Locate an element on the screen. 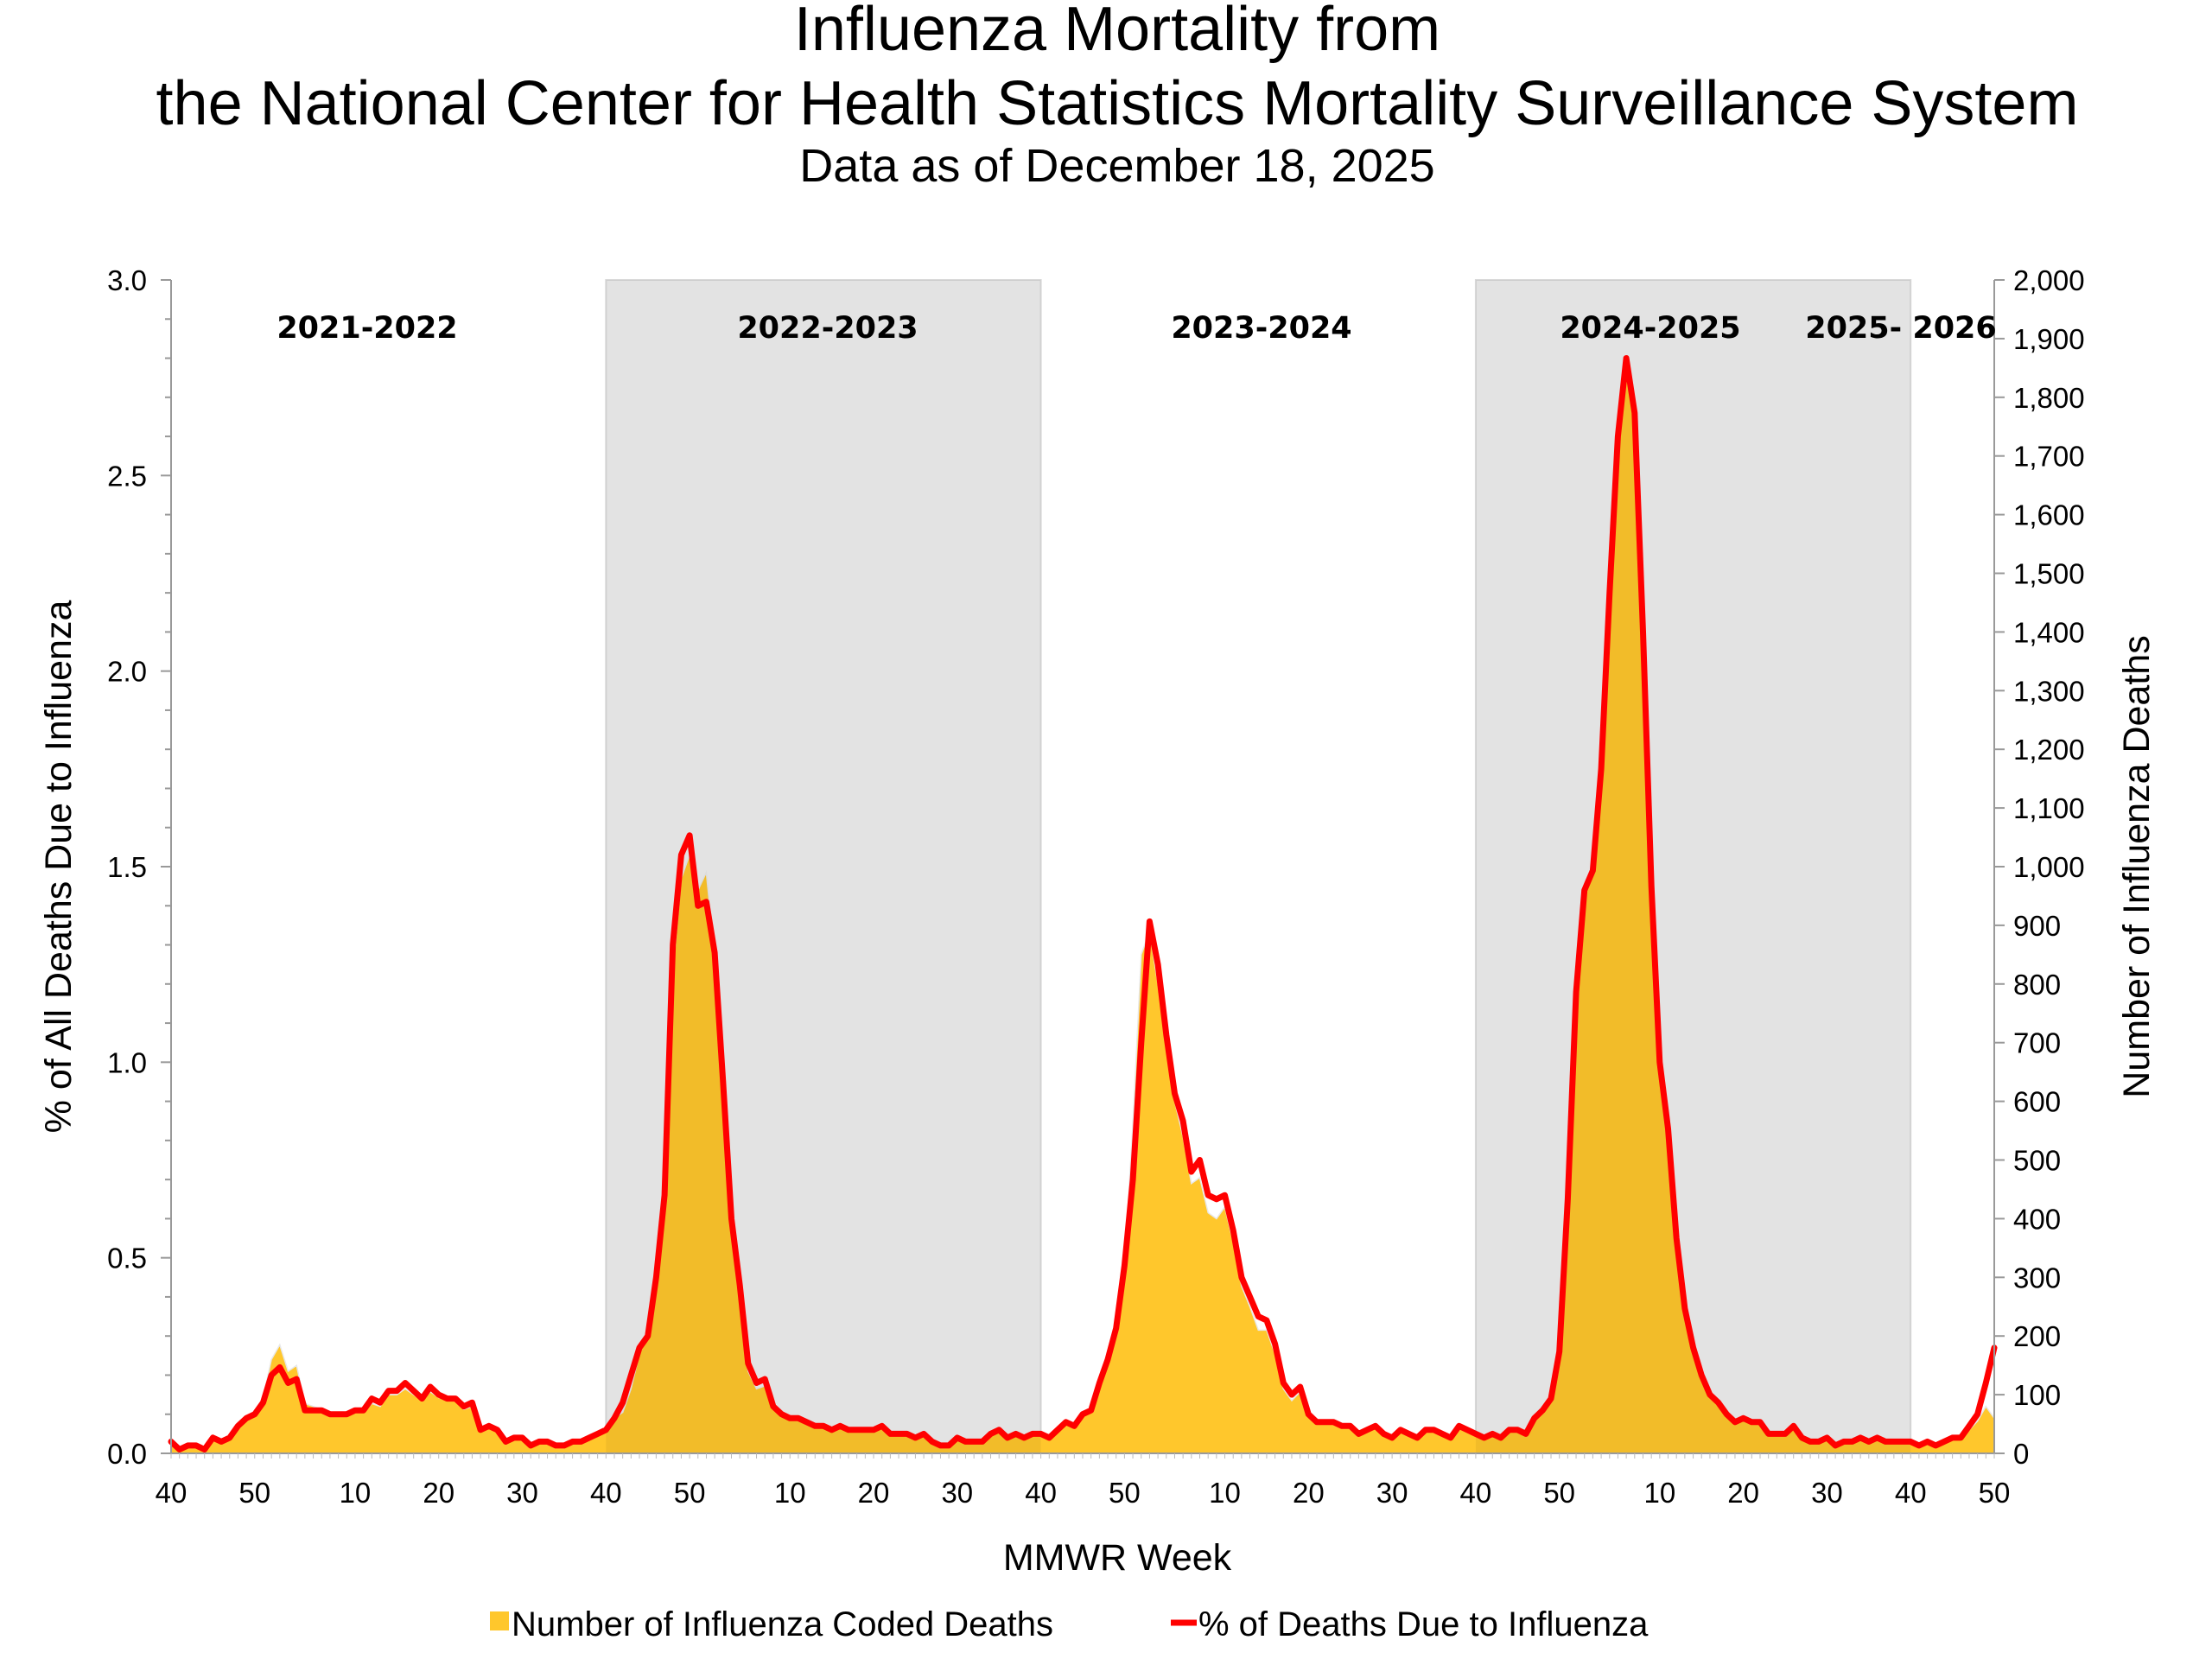 The image size is (2212, 1659). y-axis-right-title: Number of Influenza Deaths is located at coordinates (2137, 866).